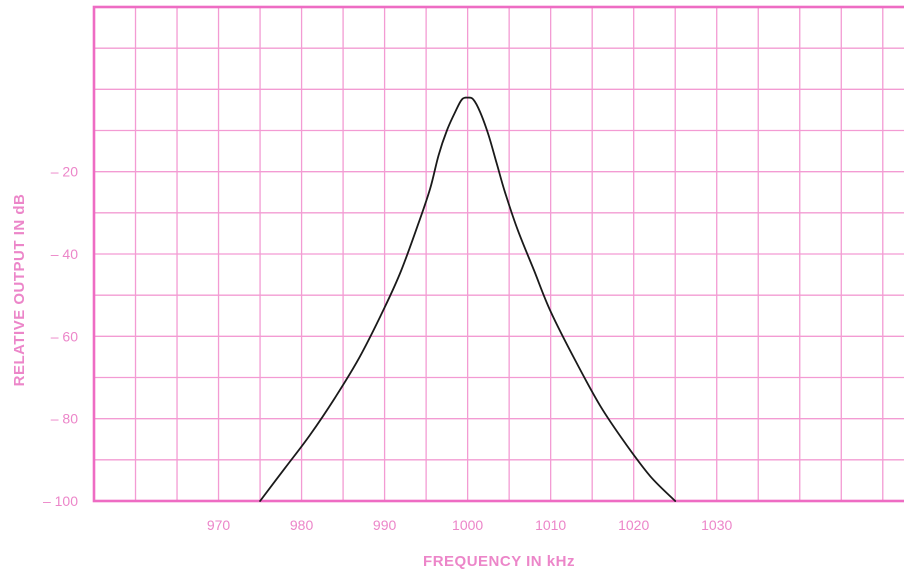 This screenshot has width=904, height=572. What do you see at coordinates (550, 525) in the screenshot?
I see `x-tick-label: 1010` at bounding box center [550, 525].